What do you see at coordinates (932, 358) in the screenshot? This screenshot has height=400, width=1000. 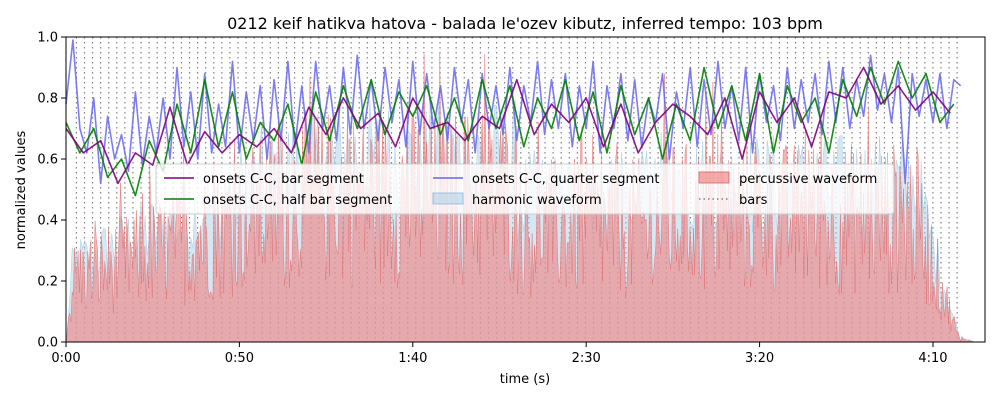 I see `x-tick-label: 4:10` at bounding box center [932, 358].